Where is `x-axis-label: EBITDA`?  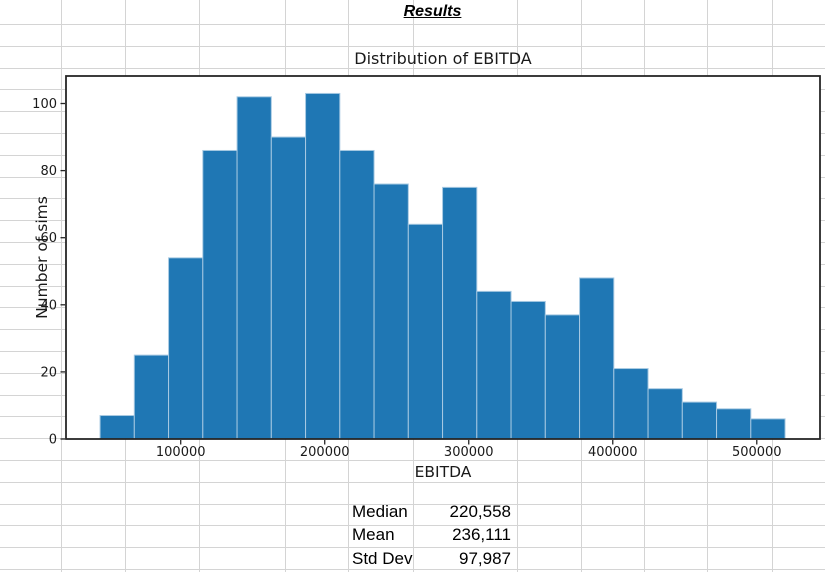
x-axis-label: EBITDA is located at coordinates (443, 472).